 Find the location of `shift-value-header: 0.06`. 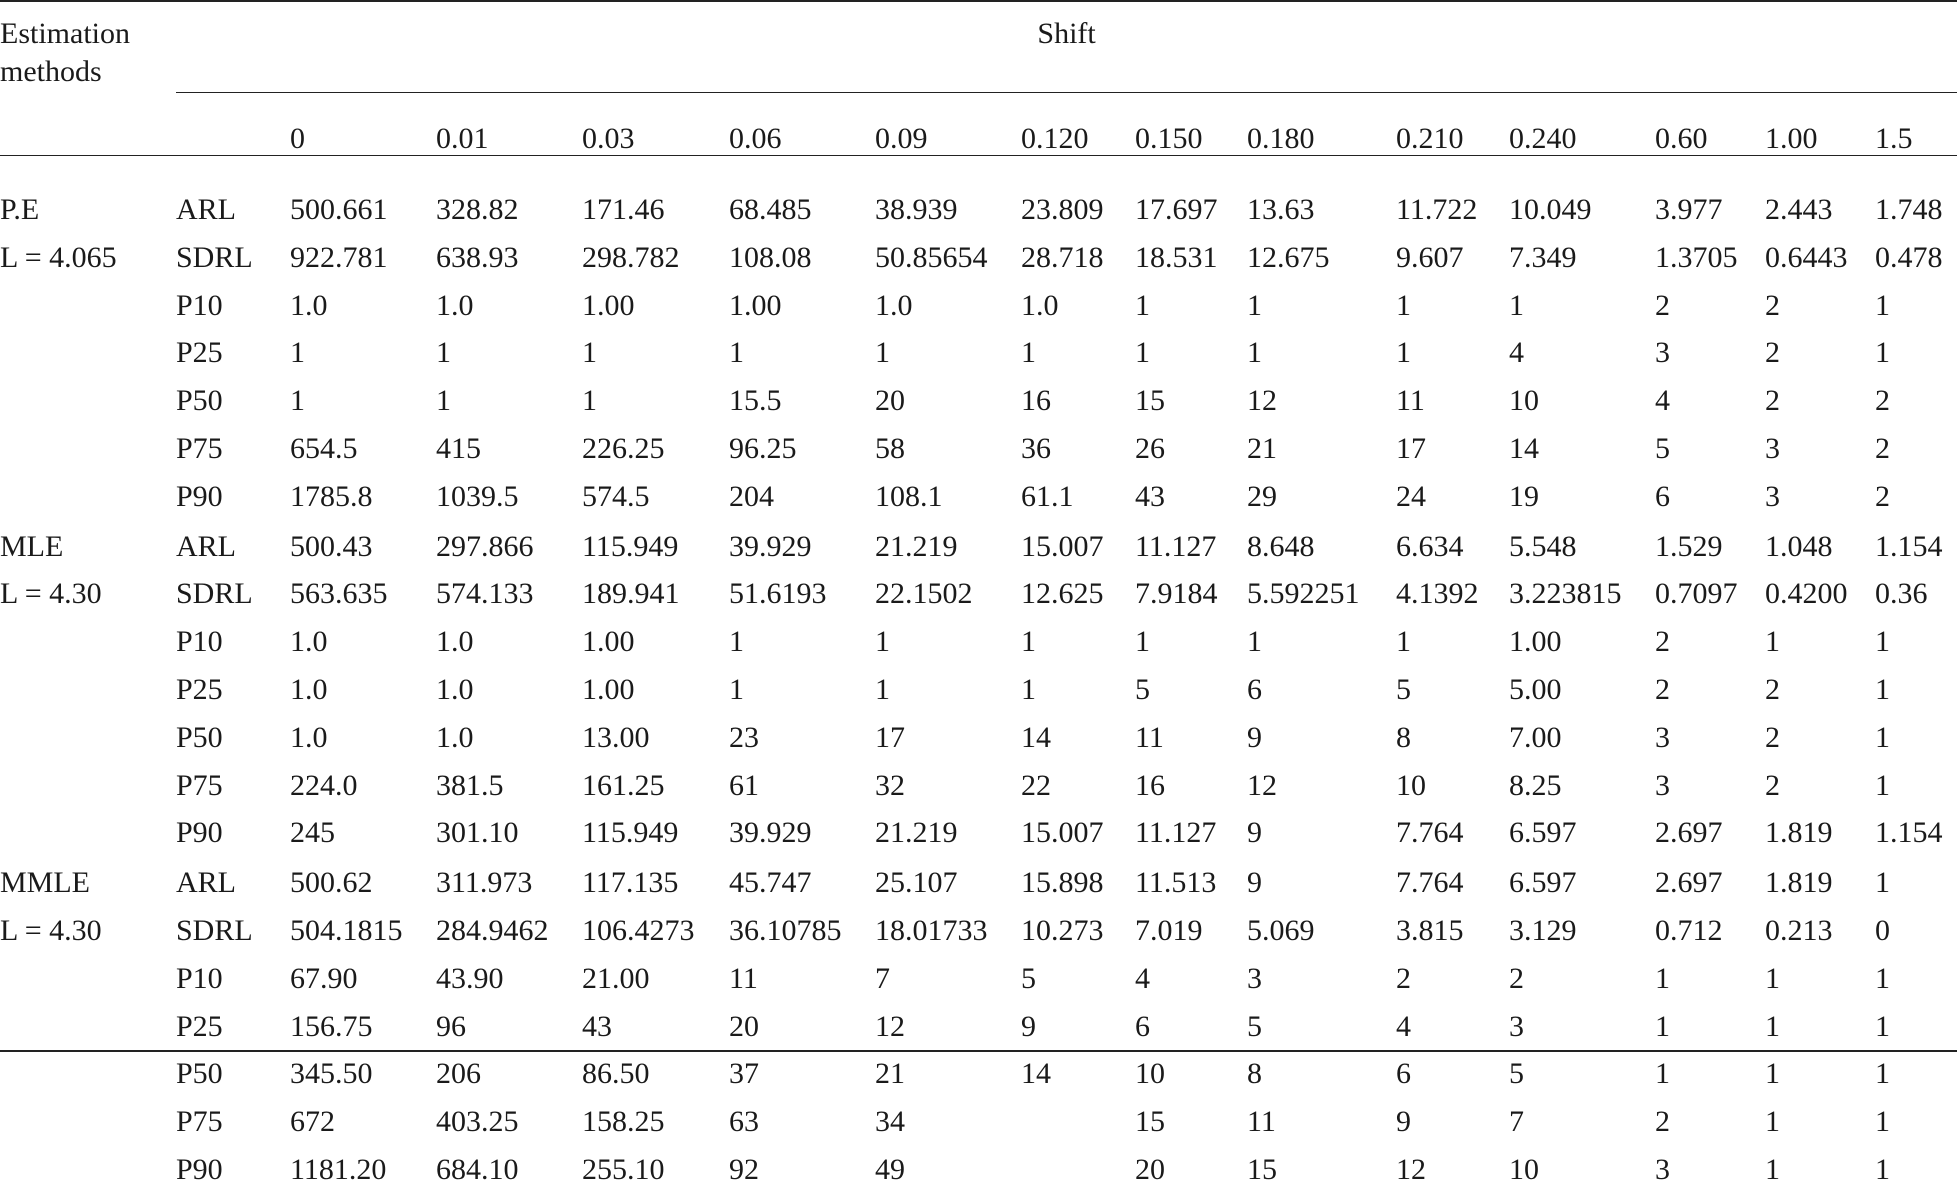

shift-value-header: 0.06 is located at coordinates (755, 138).